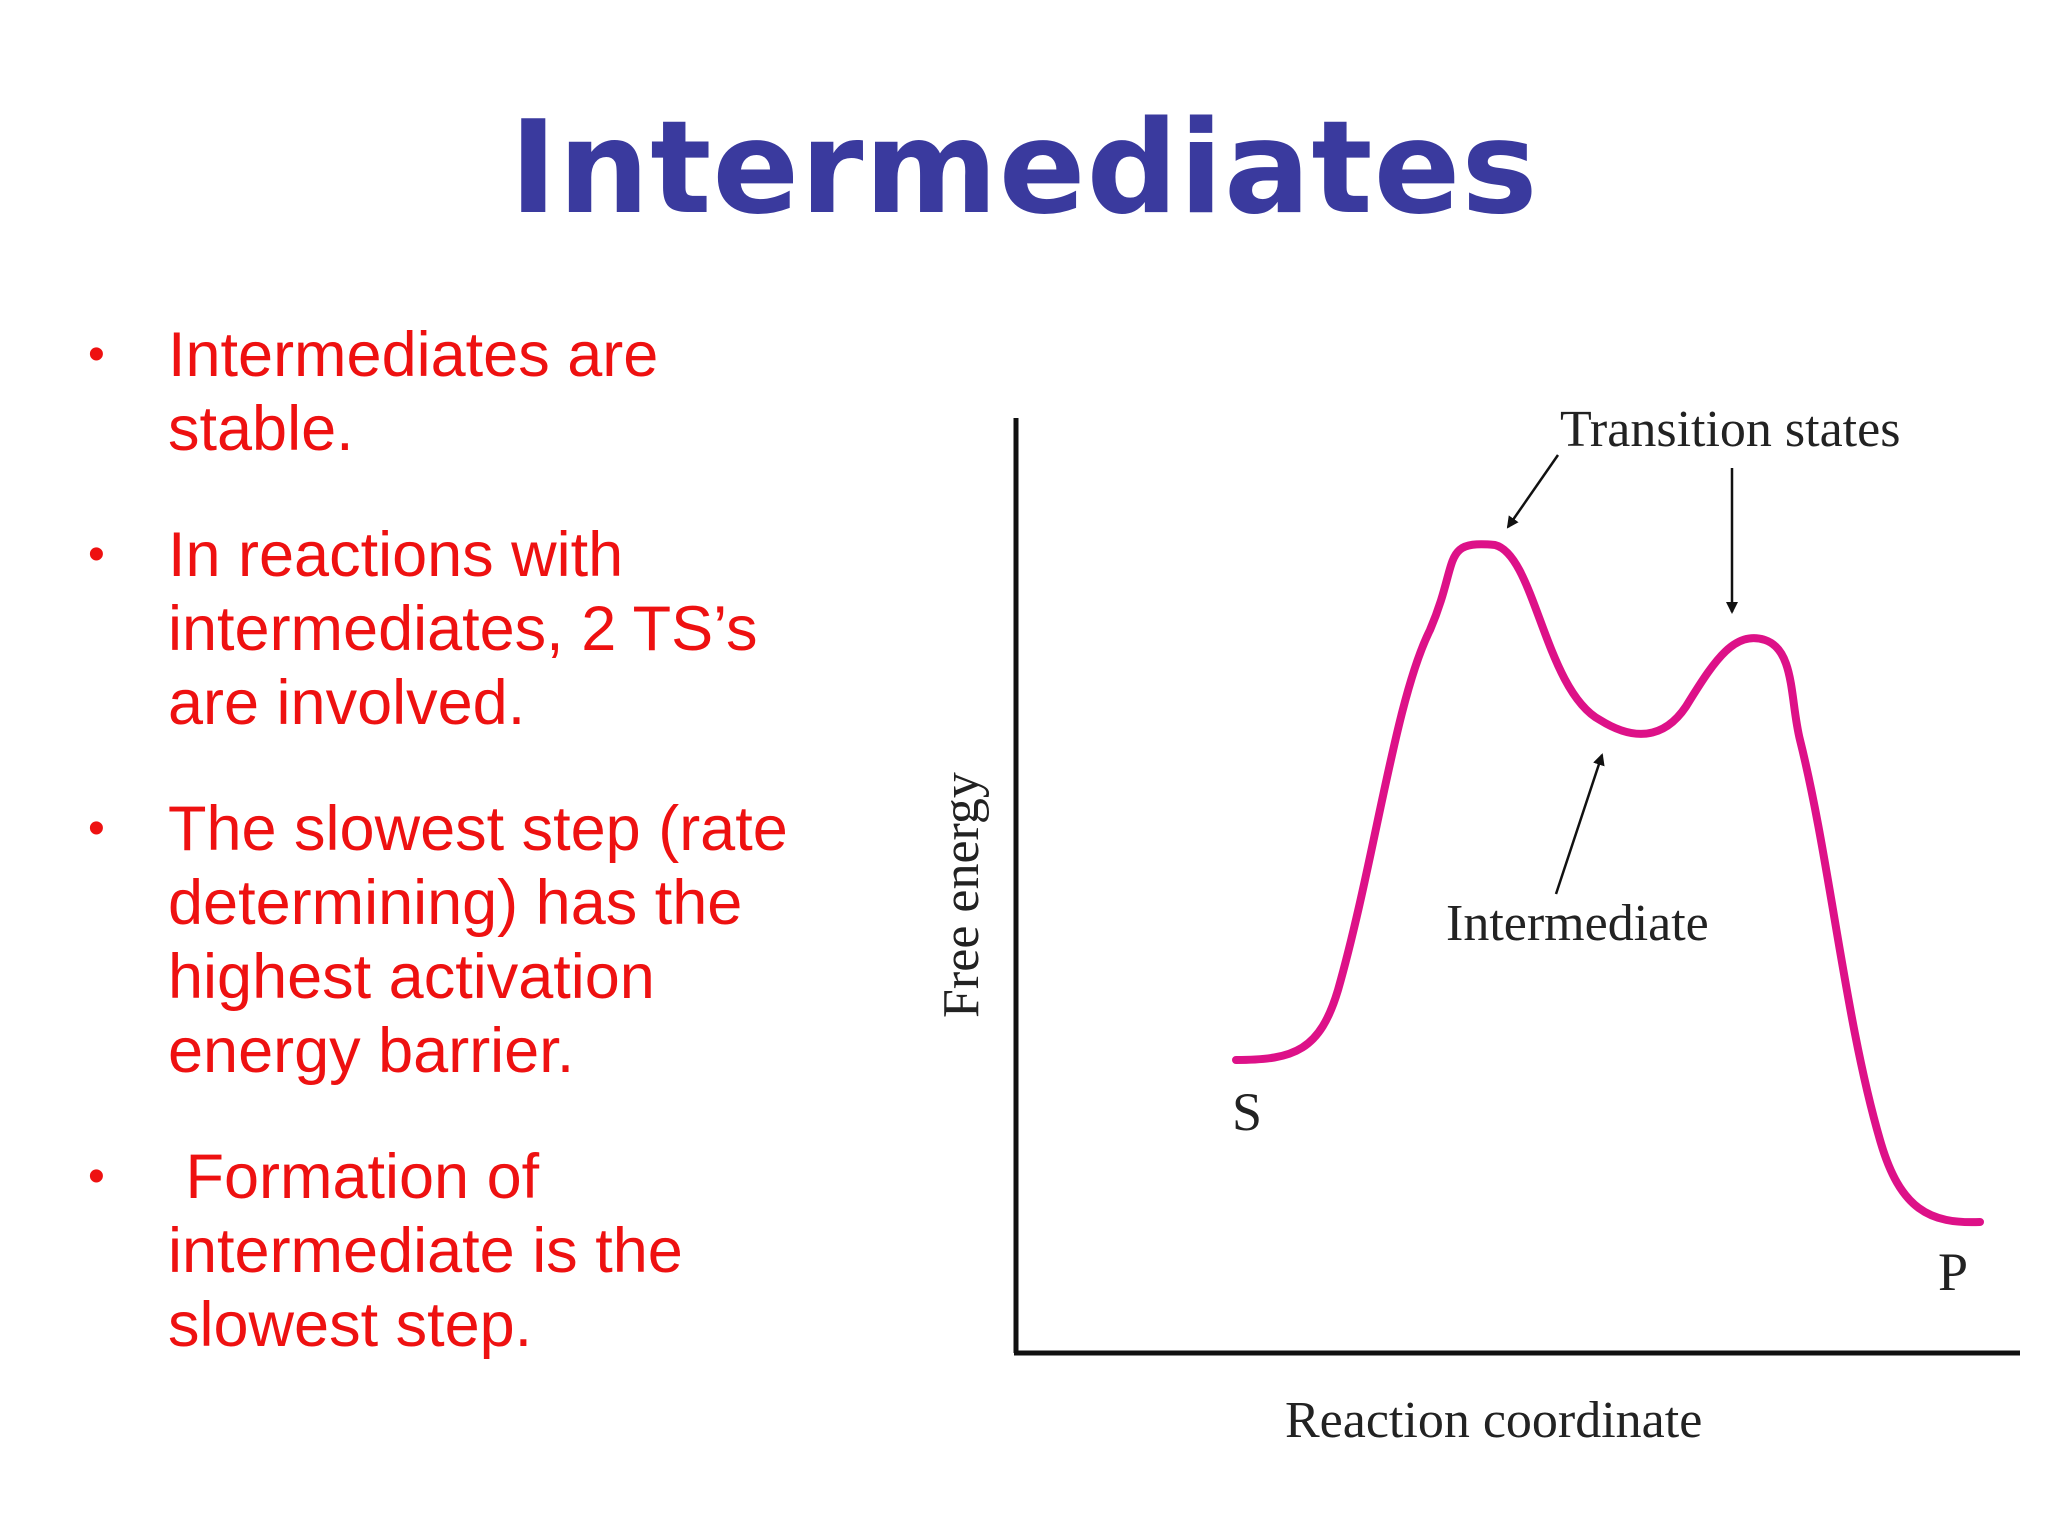 This screenshot has width=2048, height=1536. I want to click on bullet-line: intermediates, 2 TS’s, so click(463, 629).